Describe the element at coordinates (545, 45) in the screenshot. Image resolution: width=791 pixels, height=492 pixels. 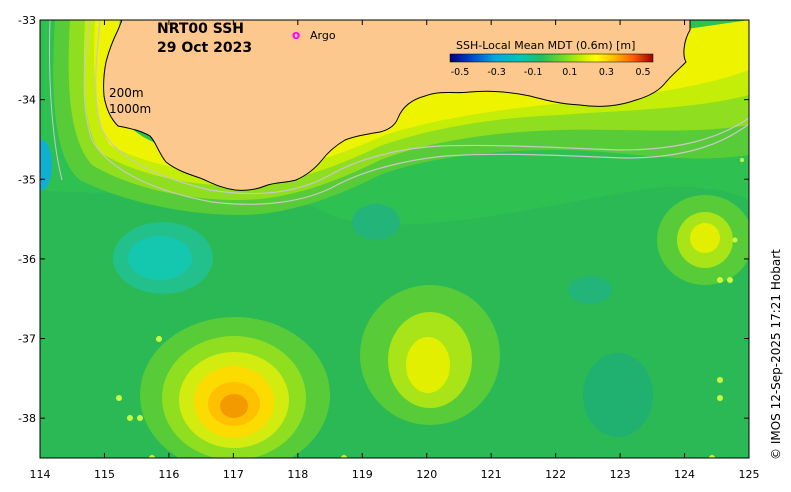
I see `colorbar-title: SSH-Local Mean MDT (0.6m) [m]` at that location.